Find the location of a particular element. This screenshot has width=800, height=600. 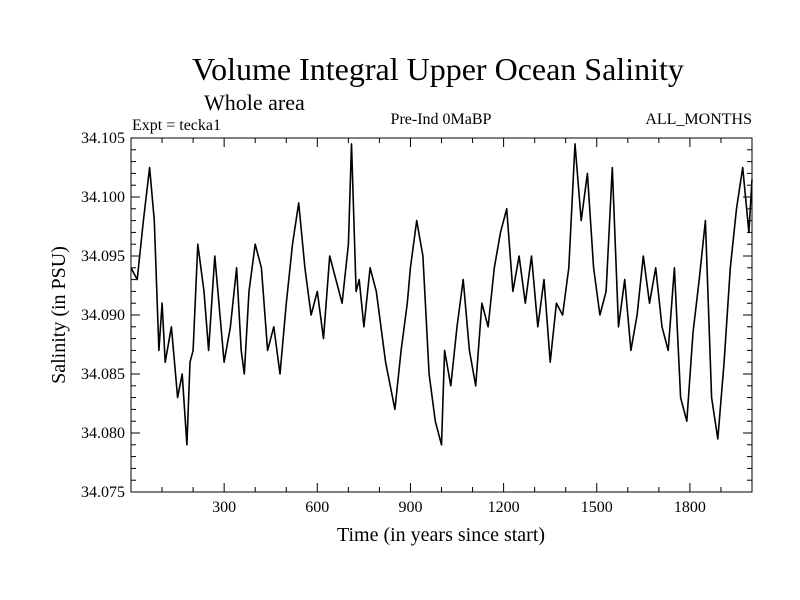

months-label: ALL_MONTHS is located at coordinates (698, 119).